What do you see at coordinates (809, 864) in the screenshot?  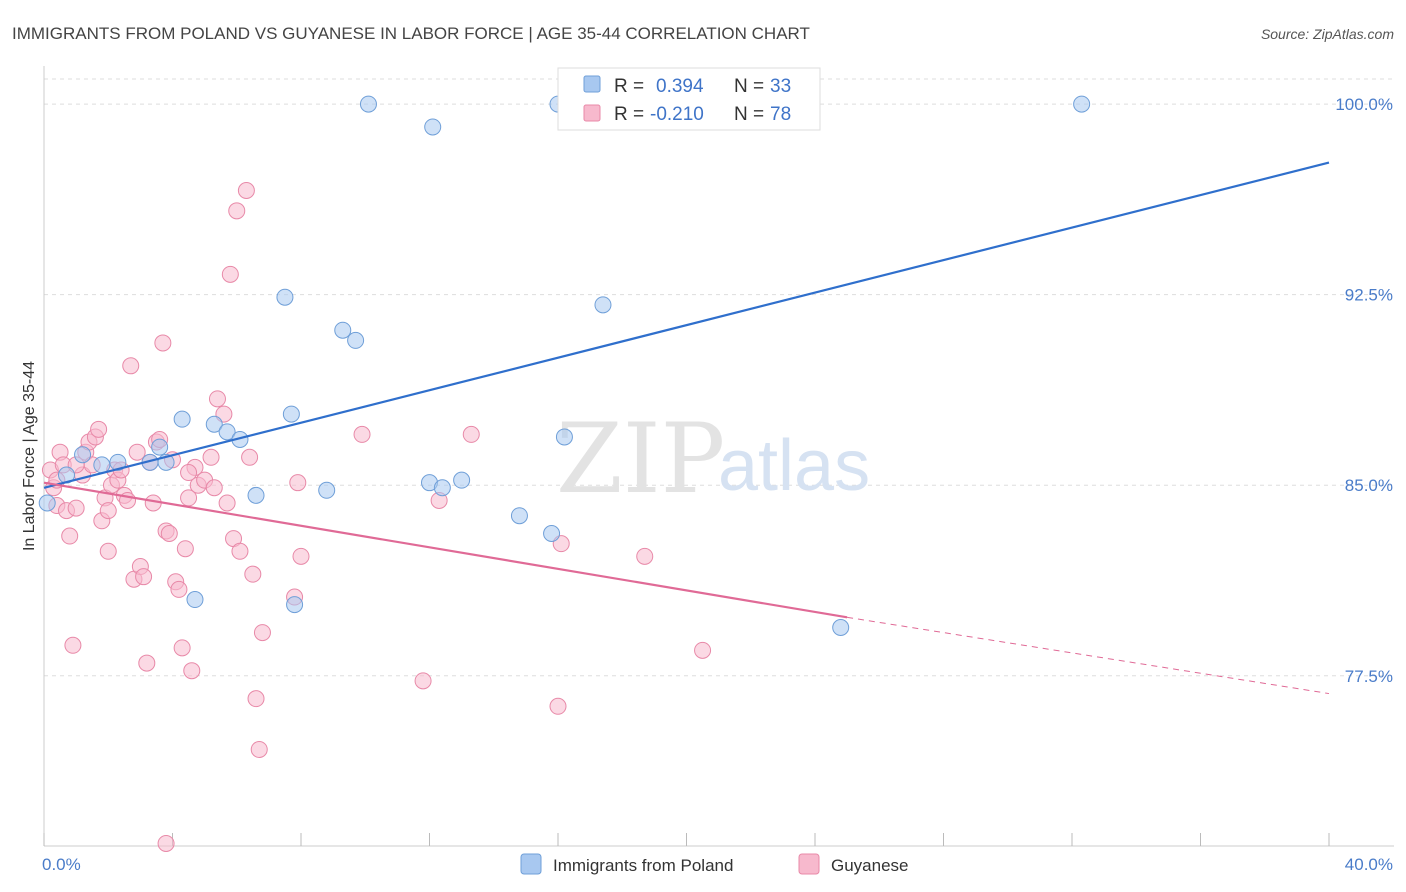 I see `legend-swatch-guyanese` at bounding box center [809, 864].